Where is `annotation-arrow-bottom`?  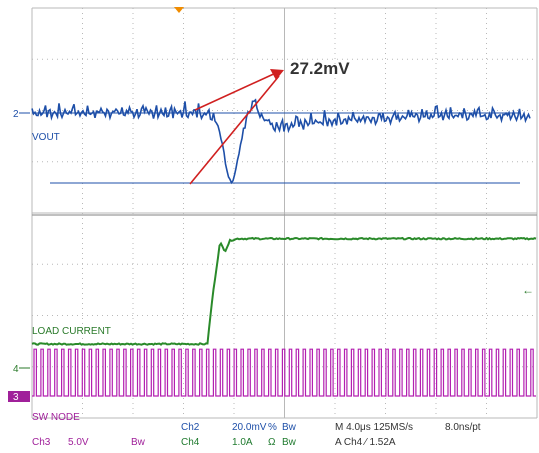
annotation-arrow-bottom is located at coordinates (234, 130).